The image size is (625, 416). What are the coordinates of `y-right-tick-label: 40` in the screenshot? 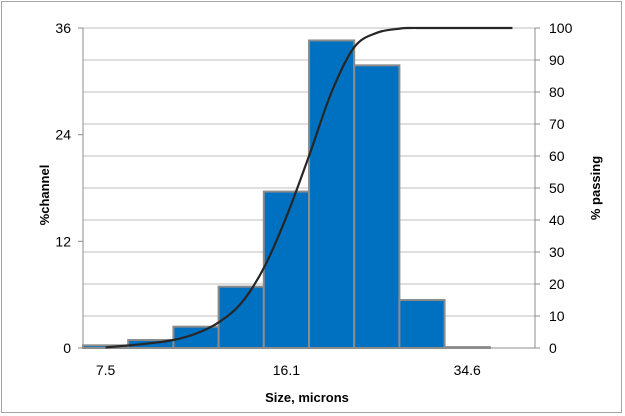 It's located at (557, 220).